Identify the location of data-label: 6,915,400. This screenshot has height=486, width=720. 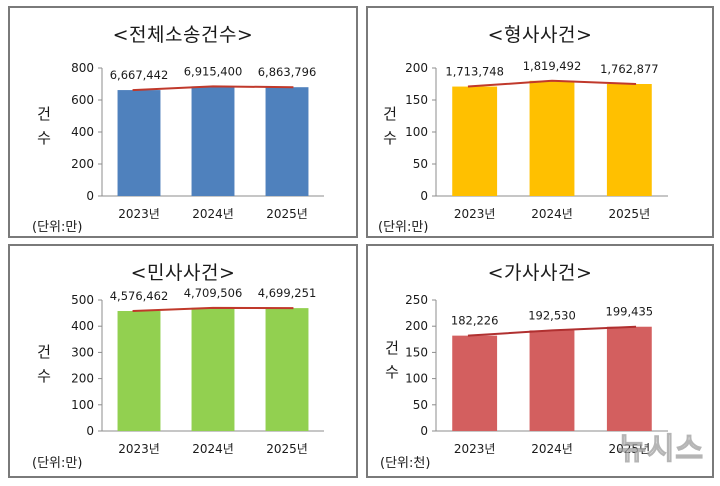
(213, 71).